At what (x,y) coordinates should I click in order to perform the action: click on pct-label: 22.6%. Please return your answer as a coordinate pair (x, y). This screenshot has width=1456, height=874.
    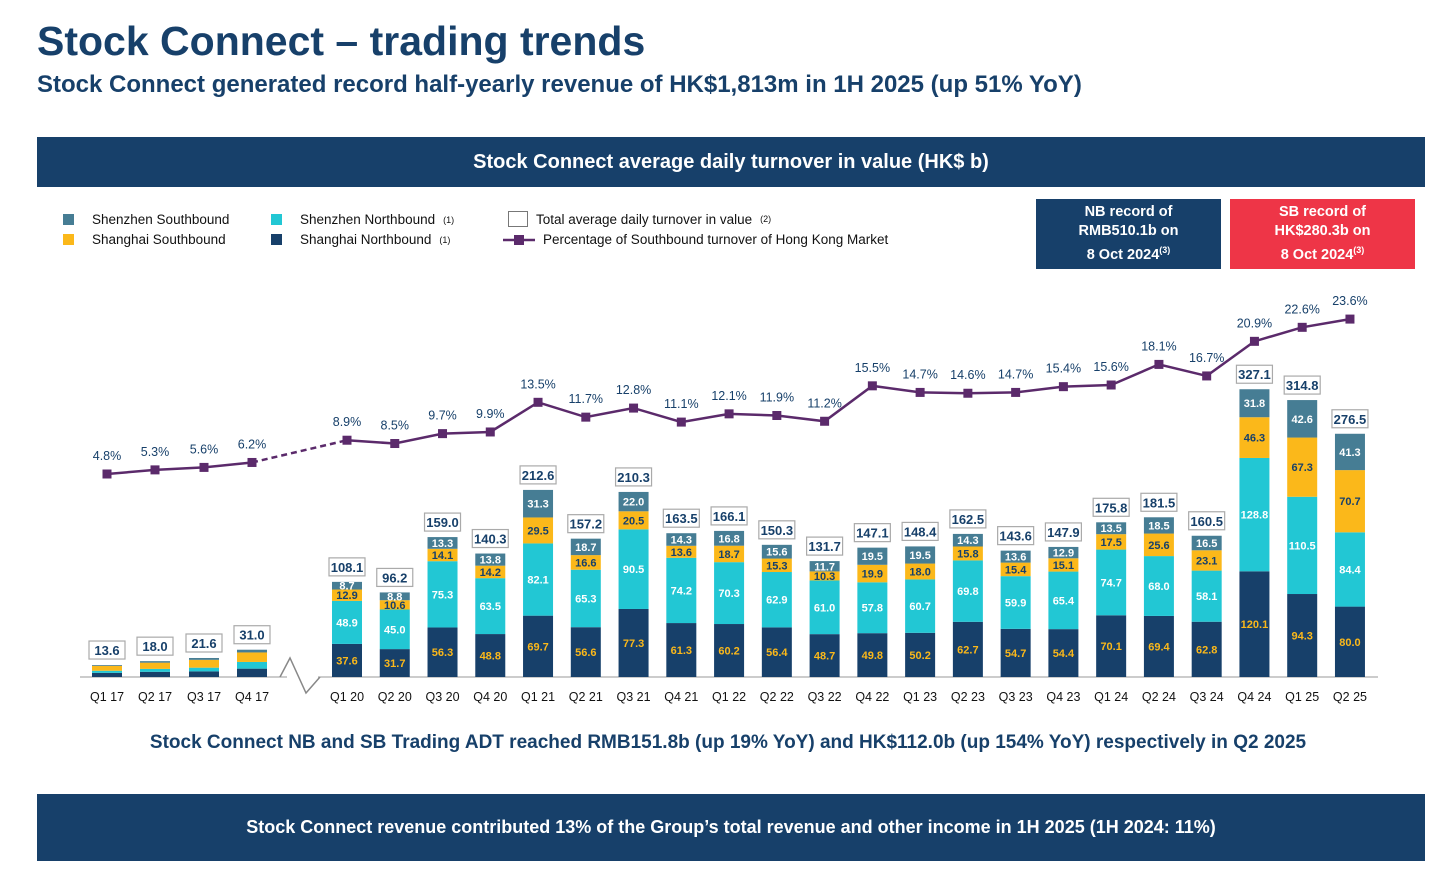
    Looking at the image, I should click on (1301, 309).